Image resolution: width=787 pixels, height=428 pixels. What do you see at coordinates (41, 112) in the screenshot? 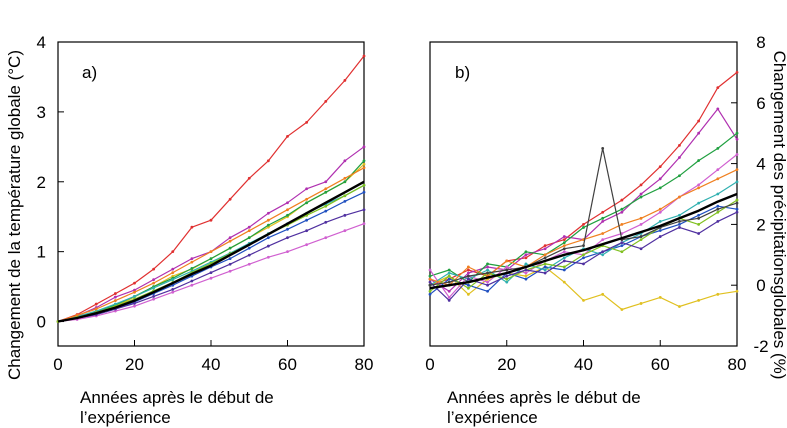
I see `y-tick-label-a: 3` at bounding box center [41, 112].